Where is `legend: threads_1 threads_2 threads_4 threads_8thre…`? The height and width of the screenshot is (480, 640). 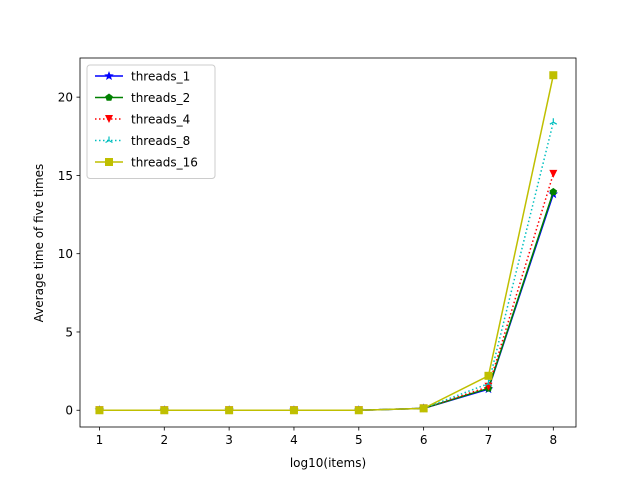
legend: threads_1 threads_2 threads_4 threads_8thre… is located at coordinates (151, 121).